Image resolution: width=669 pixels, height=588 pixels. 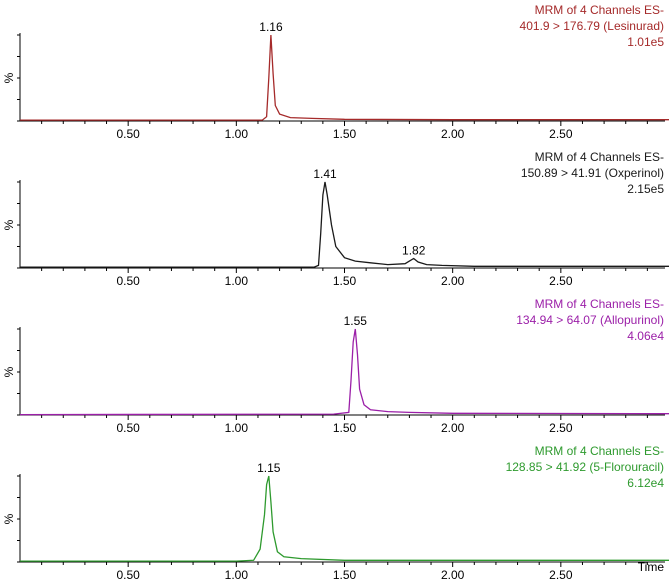 I want to click on x-axis-label: Time, so click(x=651, y=567).